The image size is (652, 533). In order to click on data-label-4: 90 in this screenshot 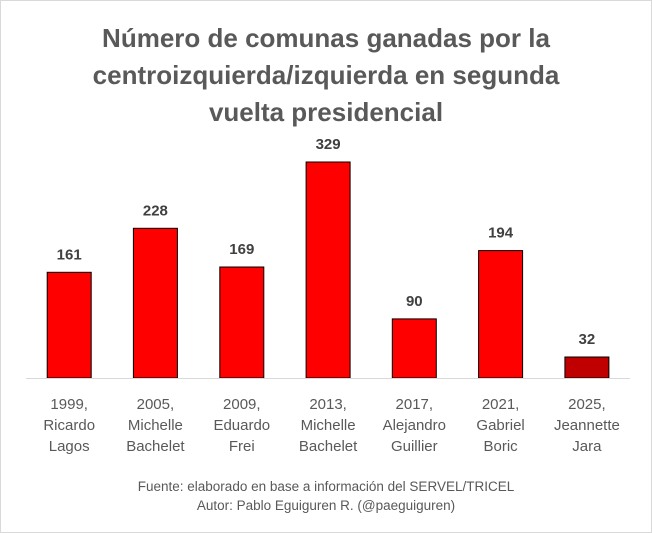, I will do `click(414, 301)`.